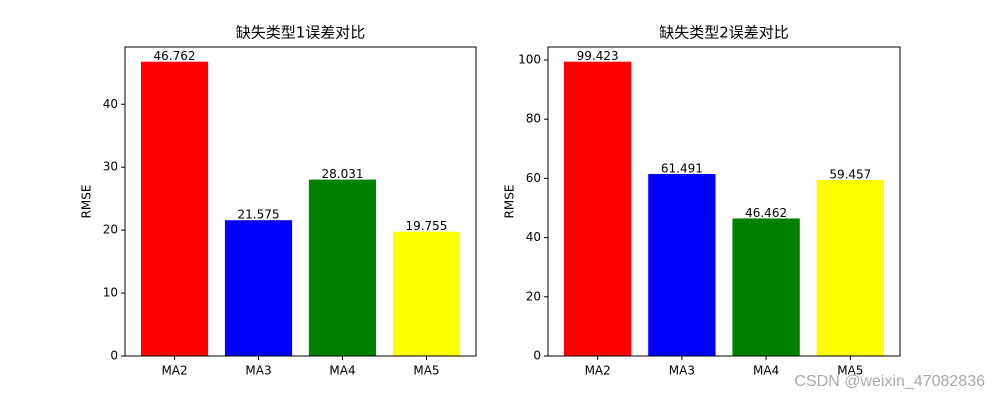 Image resolution: width=1000 pixels, height=400 pixels. I want to click on value-label: 59.457, so click(850, 175).